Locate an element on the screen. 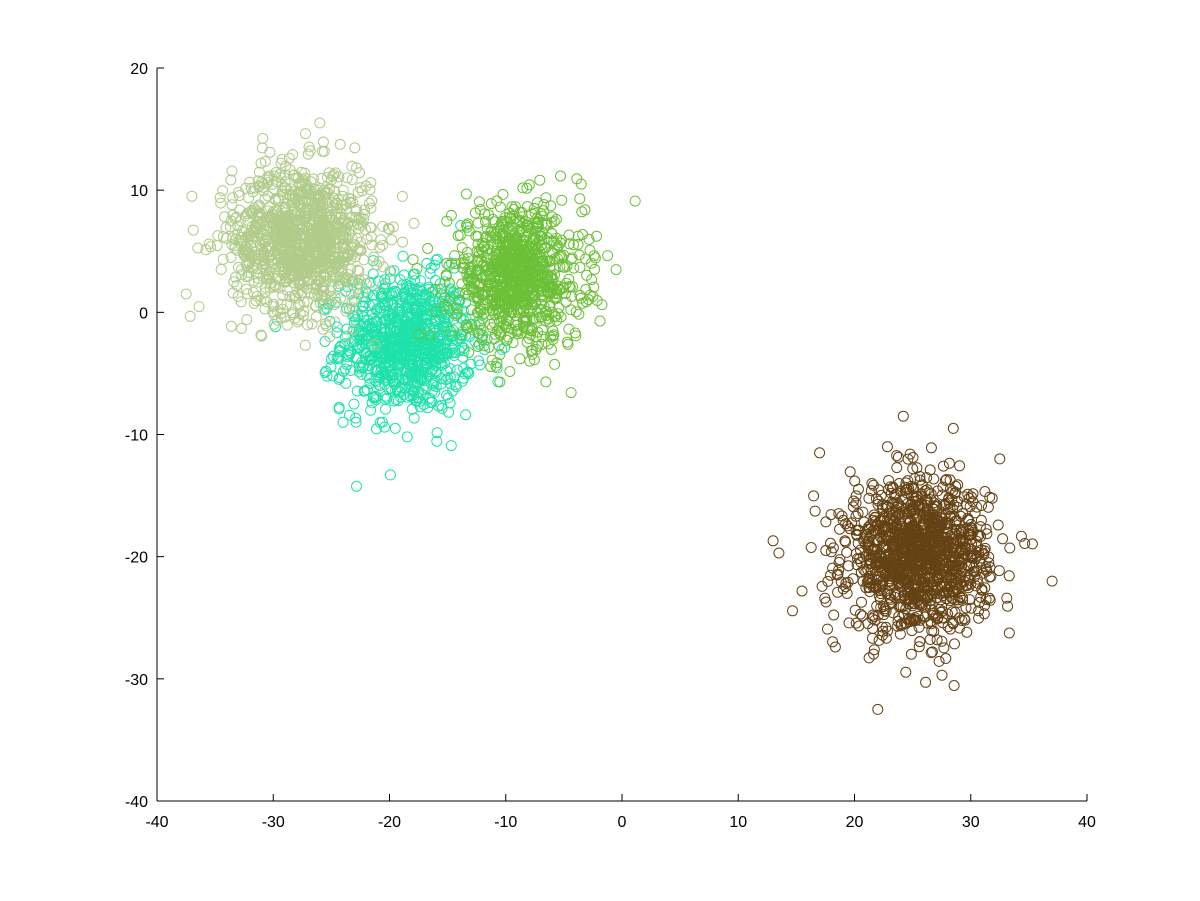 The height and width of the screenshot is (901, 1200). x-axis-ticks: -40 -30 -20 -10 0 10 20 30 40 is located at coordinates (620, 812).